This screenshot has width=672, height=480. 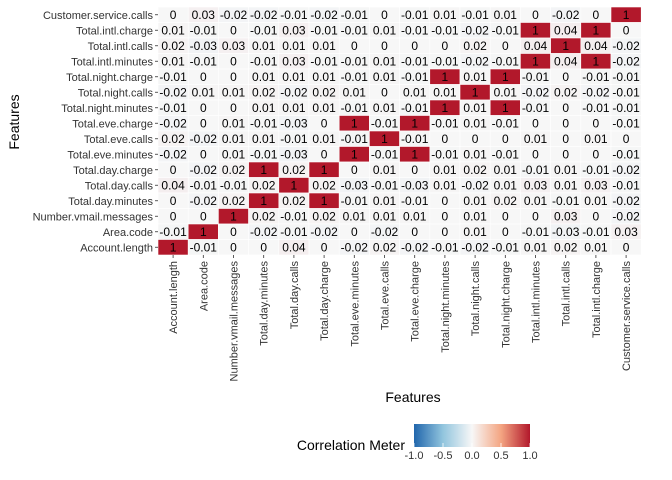 I want to click on y-tick-label: Total.intl.charge, so click(x=114, y=31).